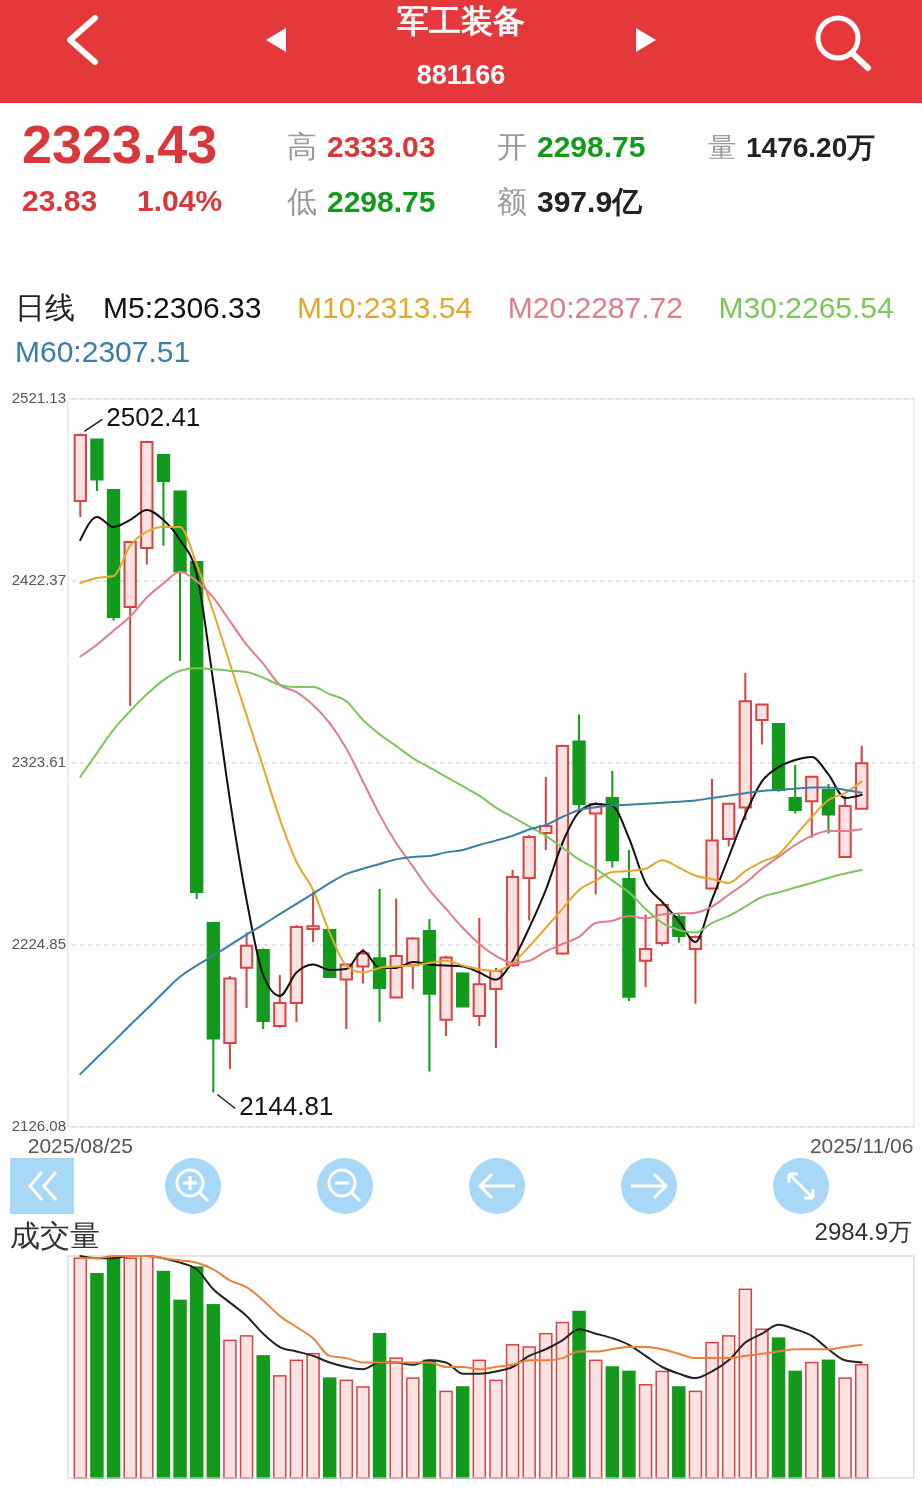  What do you see at coordinates (38, 943) in the screenshot?
I see `y-tick-label: 2224.85` at bounding box center [38, 943].